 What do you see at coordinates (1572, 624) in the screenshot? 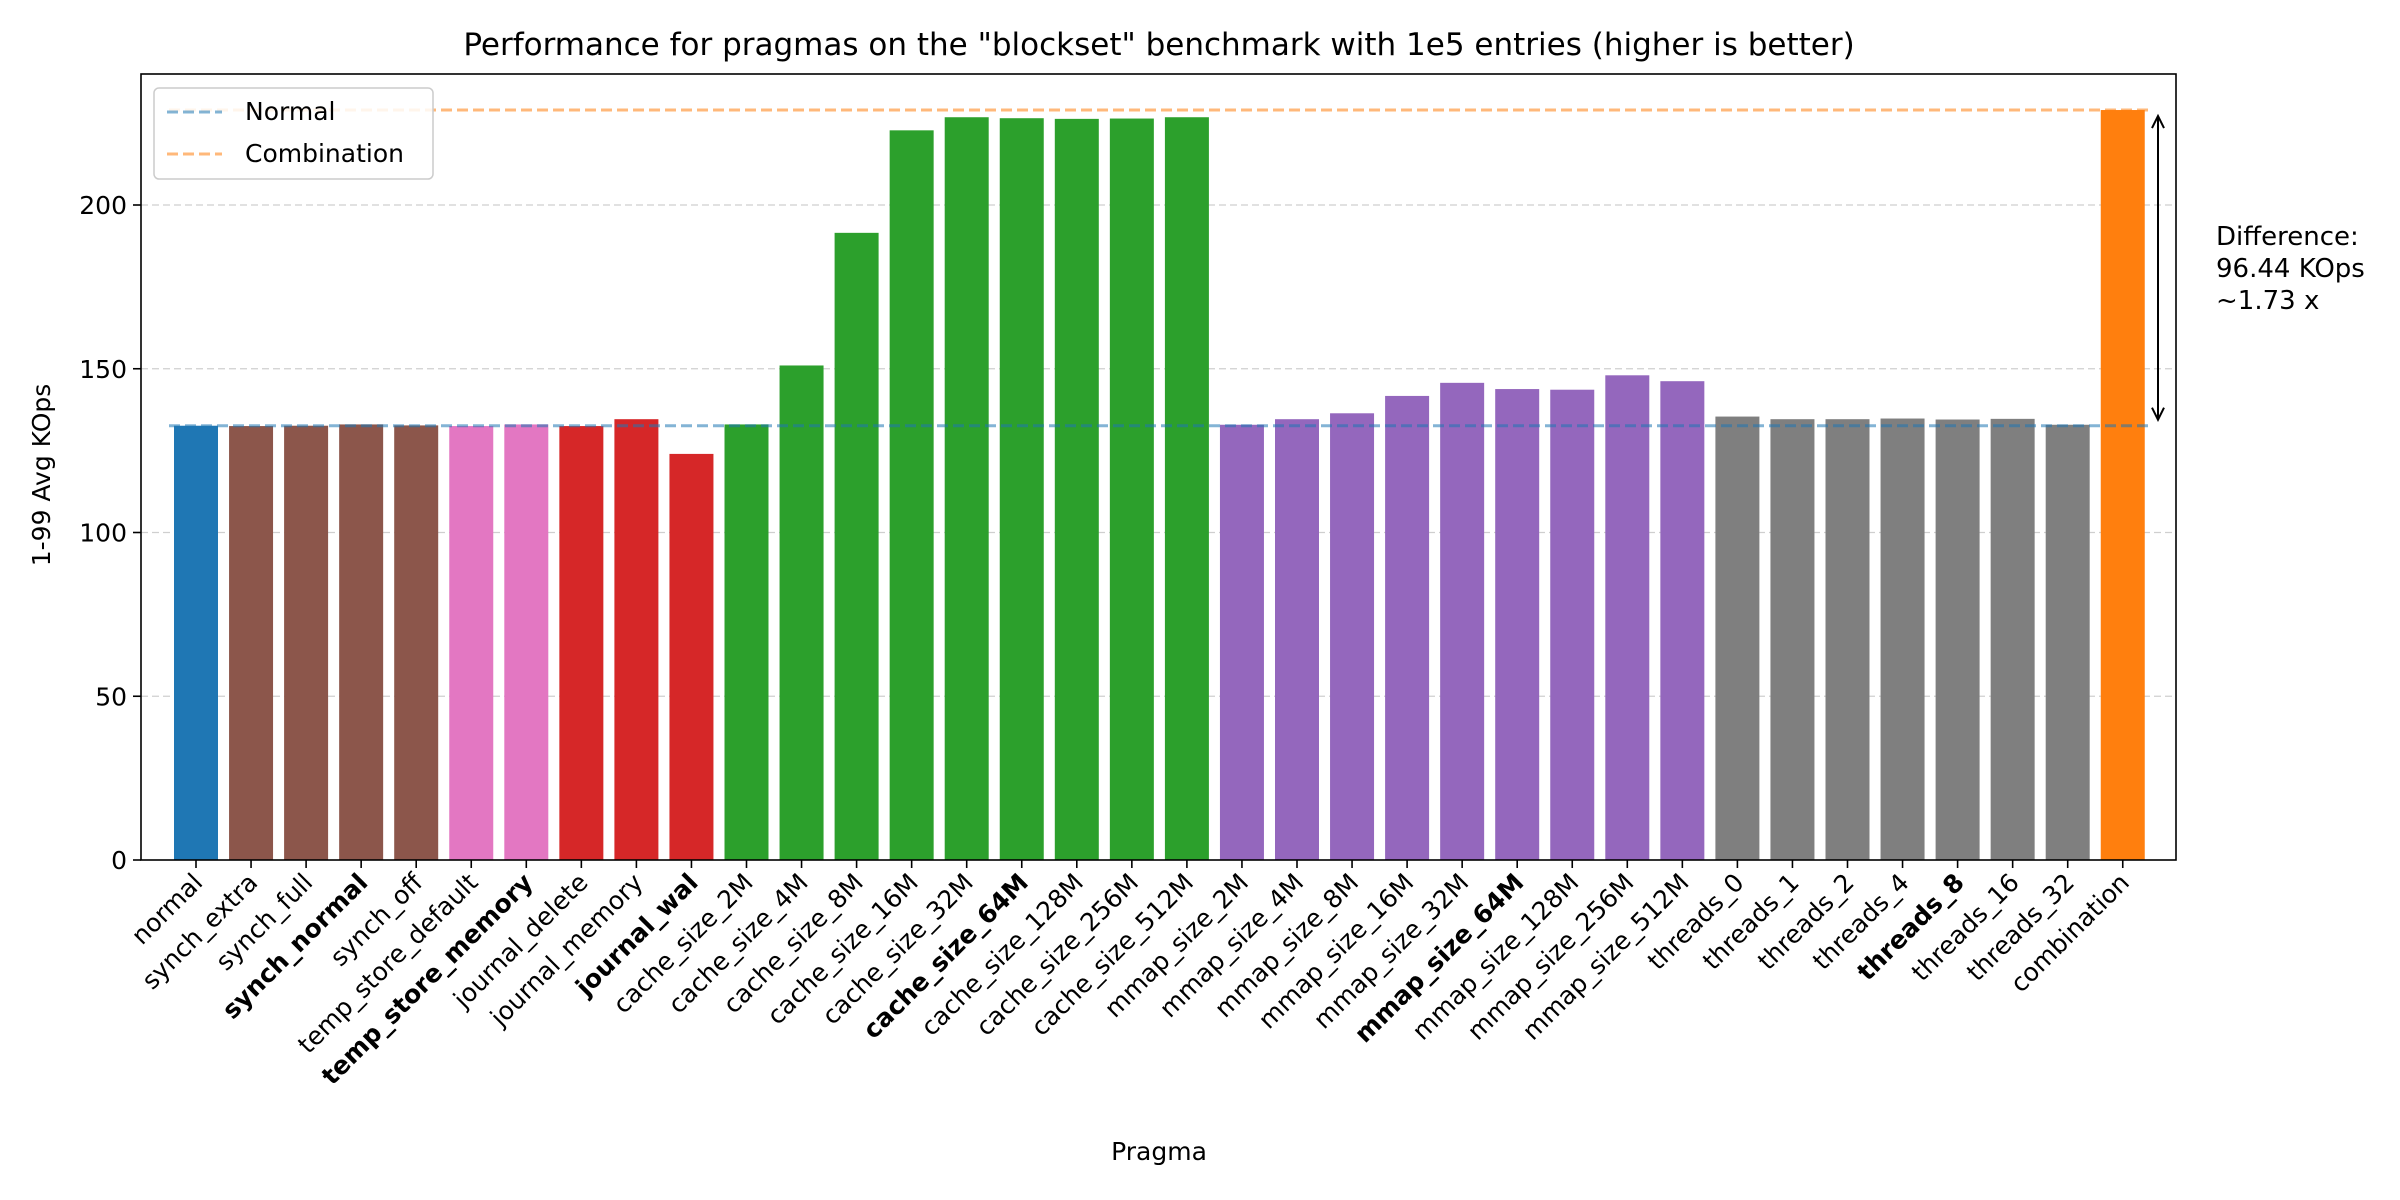
I see `bar-mmap_size_128M` at bounding box center [1572, 624].